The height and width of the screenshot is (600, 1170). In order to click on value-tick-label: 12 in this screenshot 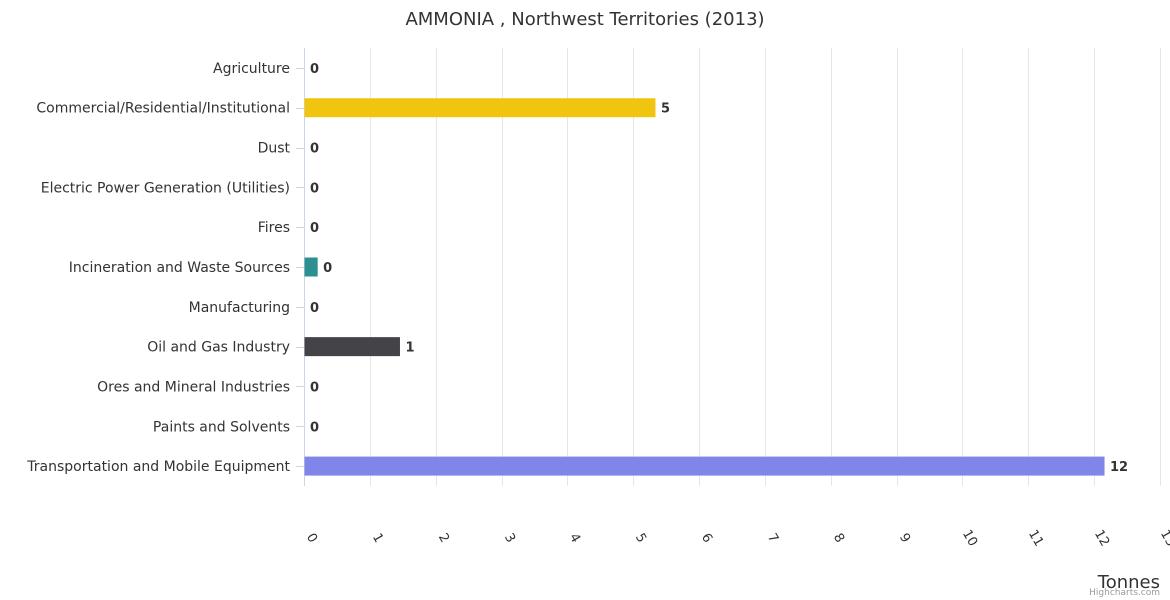, I will do `click(1101, 538)`.